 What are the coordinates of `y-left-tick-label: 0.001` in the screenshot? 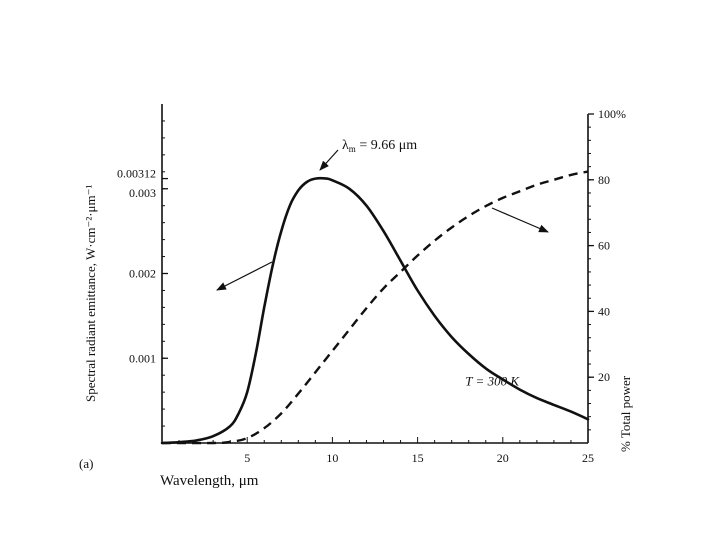 It's located at (142, 358).